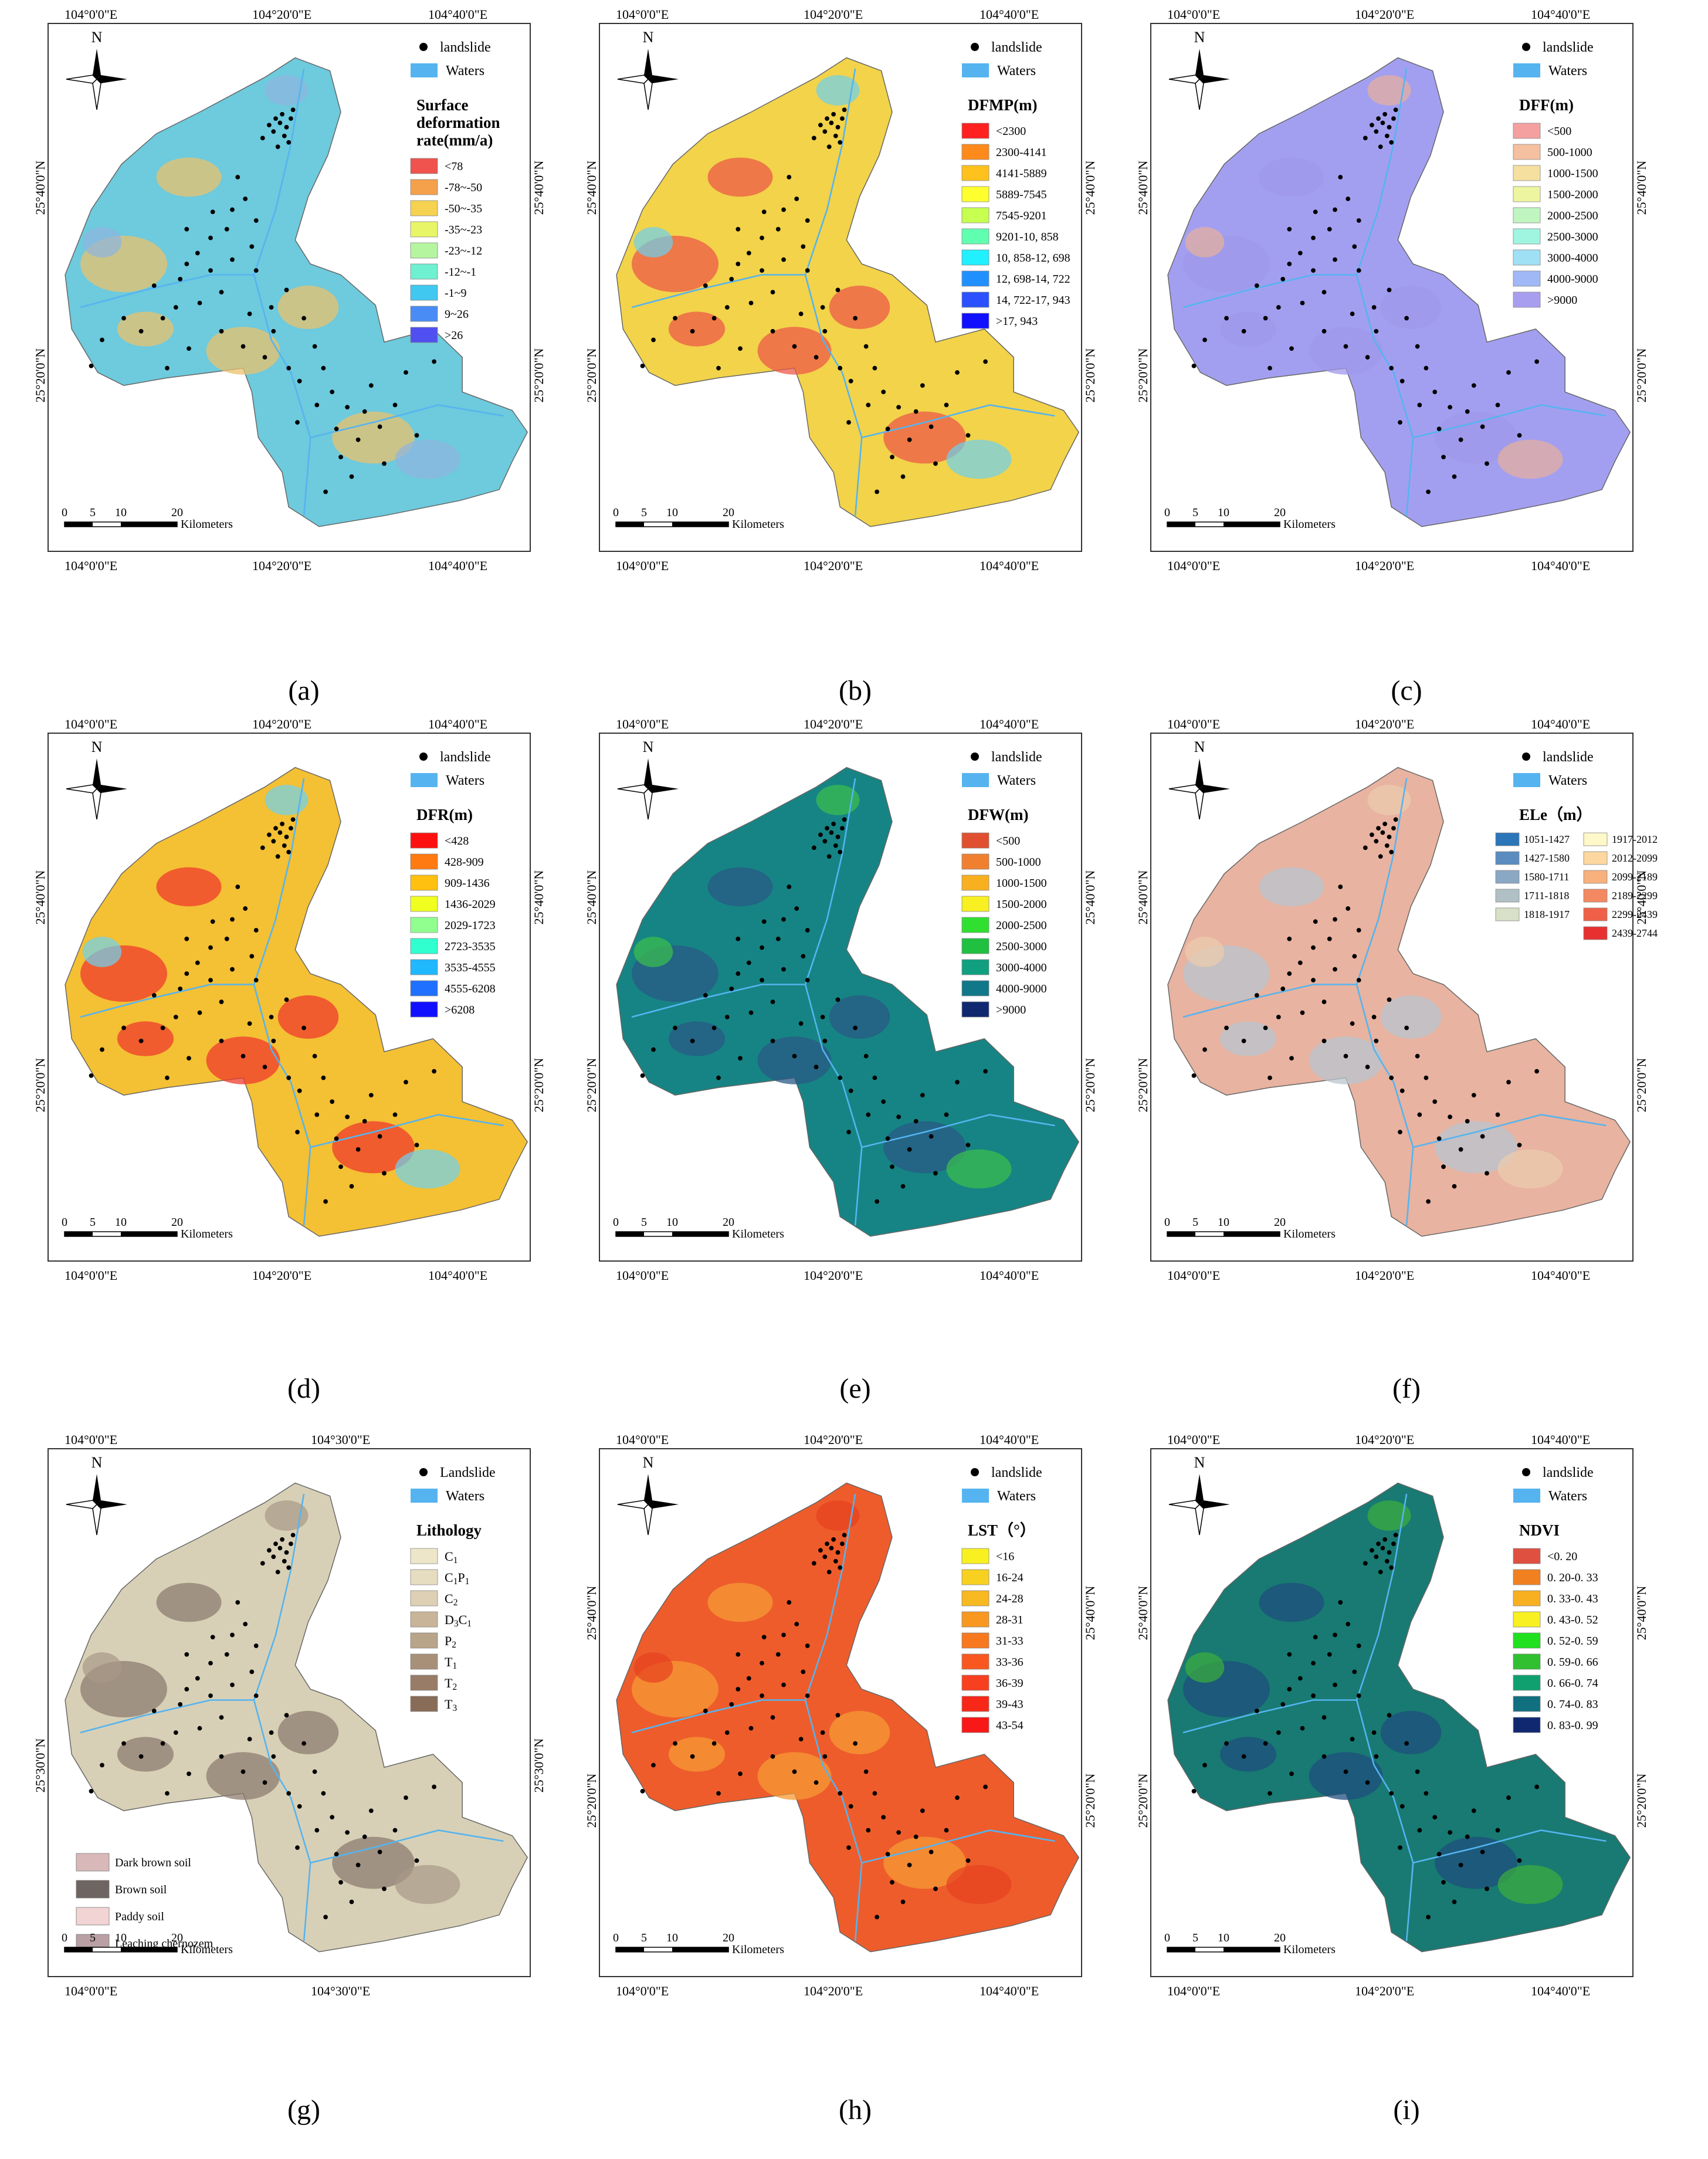 The image size is (1708, 2159). Describe the element at coordinates (538, 1085) in the screenshot. I see `latitude-label-right: 25°20'0"N` at that location.